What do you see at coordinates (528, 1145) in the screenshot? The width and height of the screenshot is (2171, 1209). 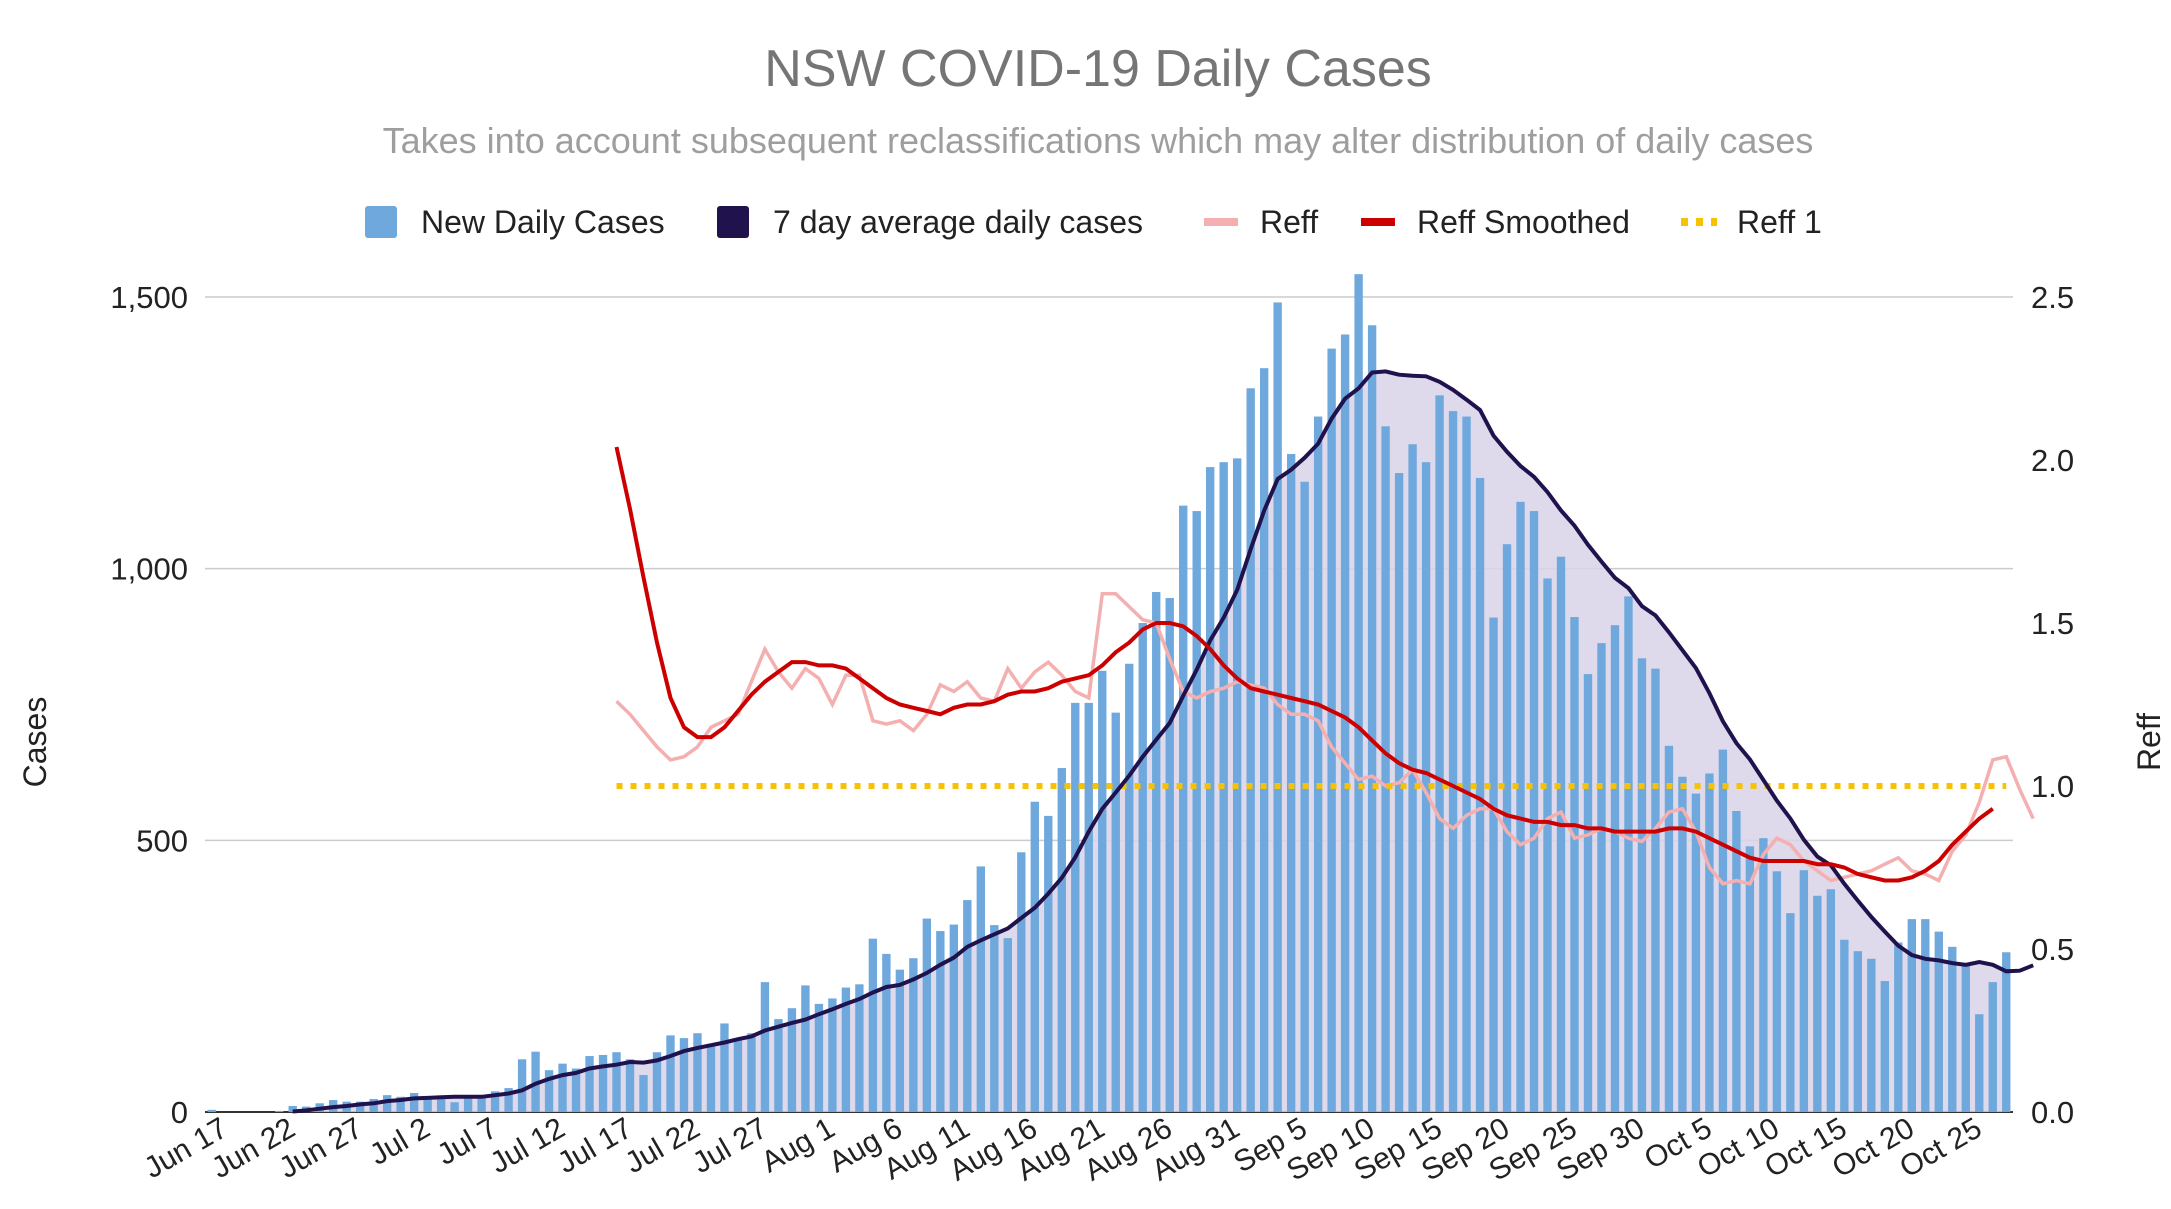 I see `x-tick-label: Jul 12` at bounding box center [528, 1145].